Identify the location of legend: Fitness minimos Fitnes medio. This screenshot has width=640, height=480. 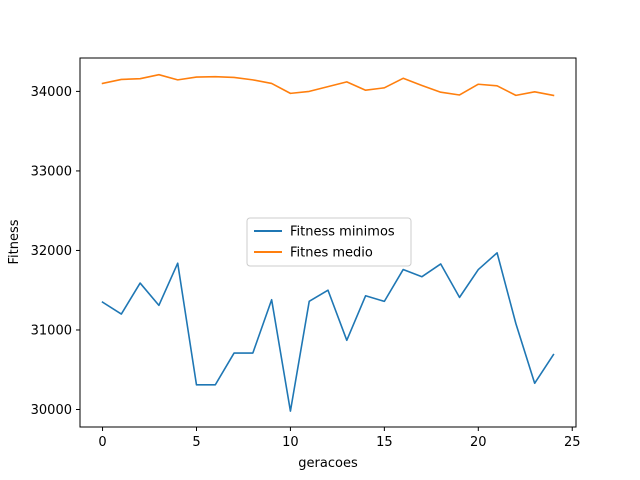
(329, 242).